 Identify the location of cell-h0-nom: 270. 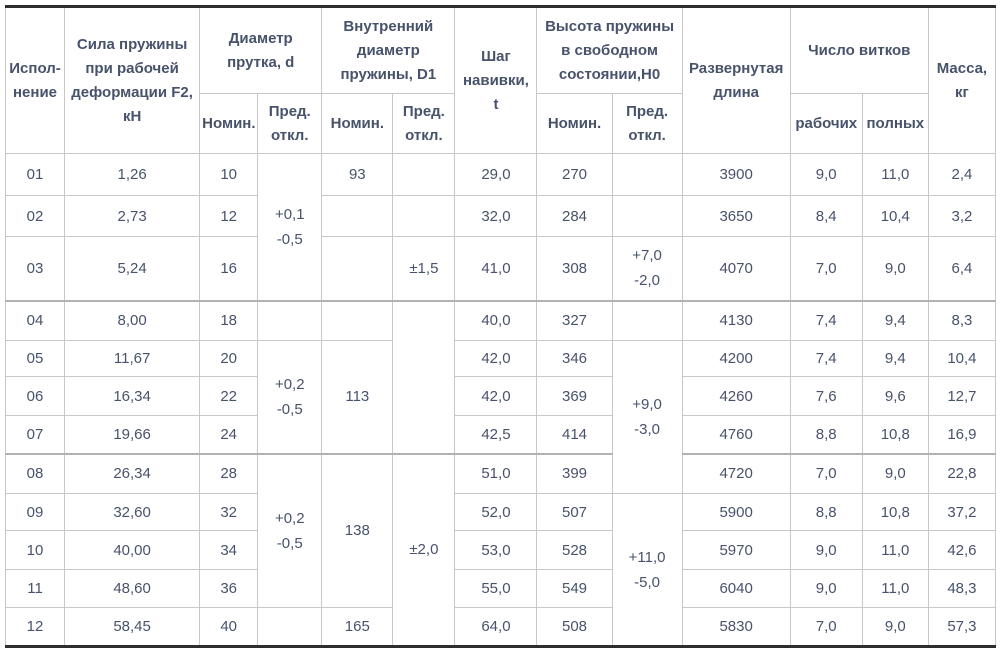
(574, 174).